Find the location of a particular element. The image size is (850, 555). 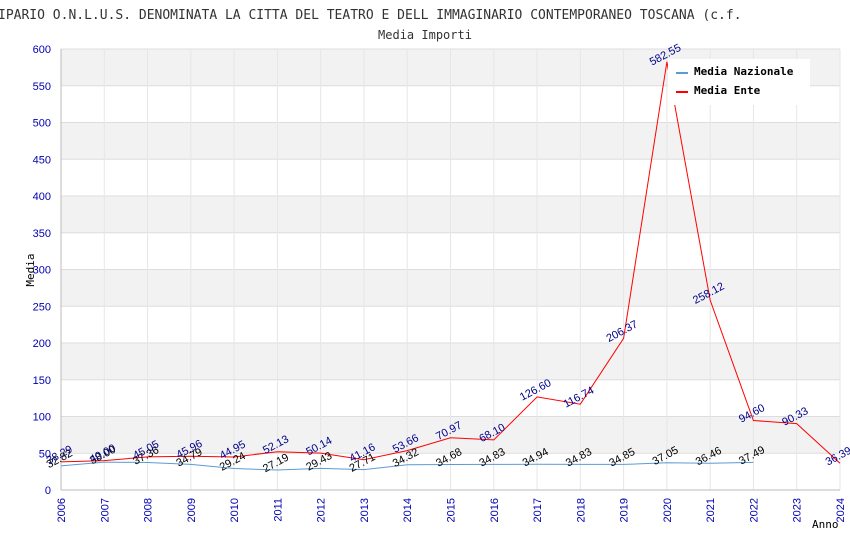

y-tick-label: 350 is located at coordinates (42, 234).